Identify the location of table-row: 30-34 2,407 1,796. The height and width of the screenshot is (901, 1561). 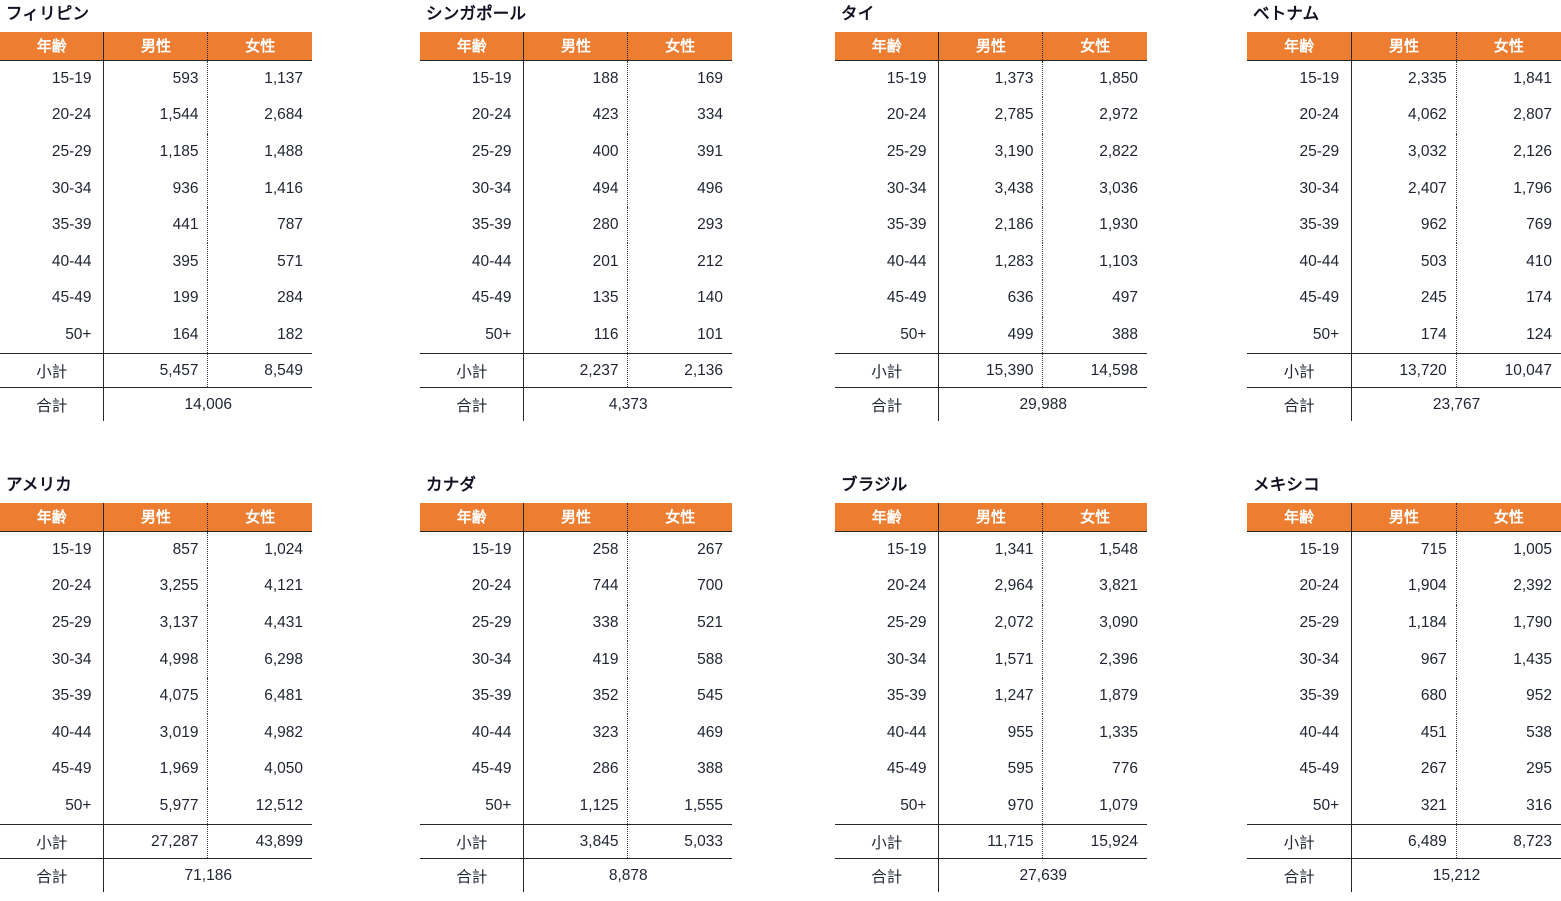
(1404, 188).